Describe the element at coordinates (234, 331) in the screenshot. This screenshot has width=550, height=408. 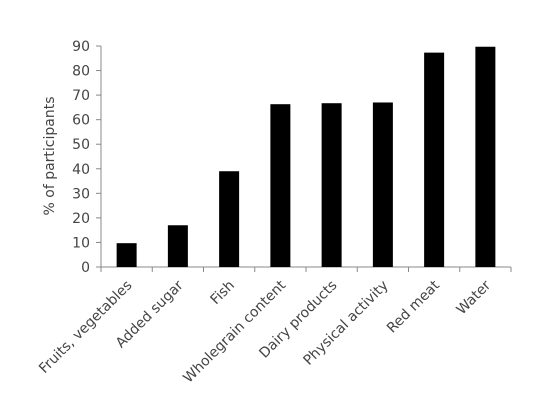
I see `x-tick-label: Wholegrain content` at that location.